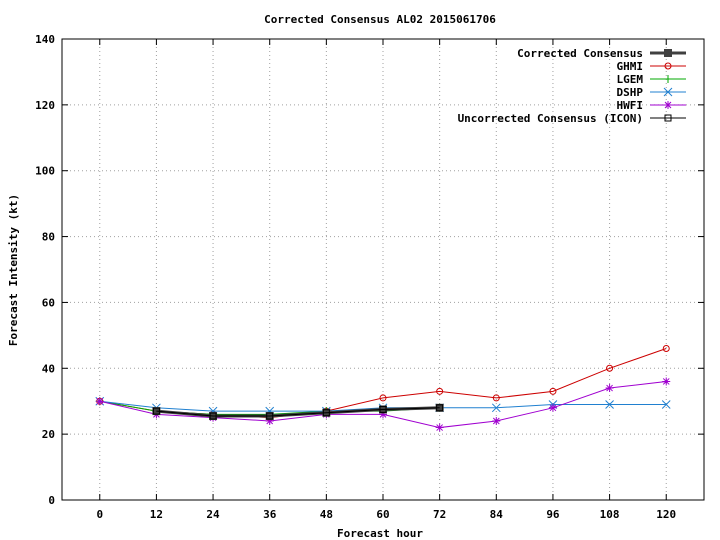 Image resolution: width=720 pixels, height=540 pixels. What do you see at coordinates (580, 53) in the screenshot?
I see `legend-label: Corrected Consensus` at bounding box center [580, 53].